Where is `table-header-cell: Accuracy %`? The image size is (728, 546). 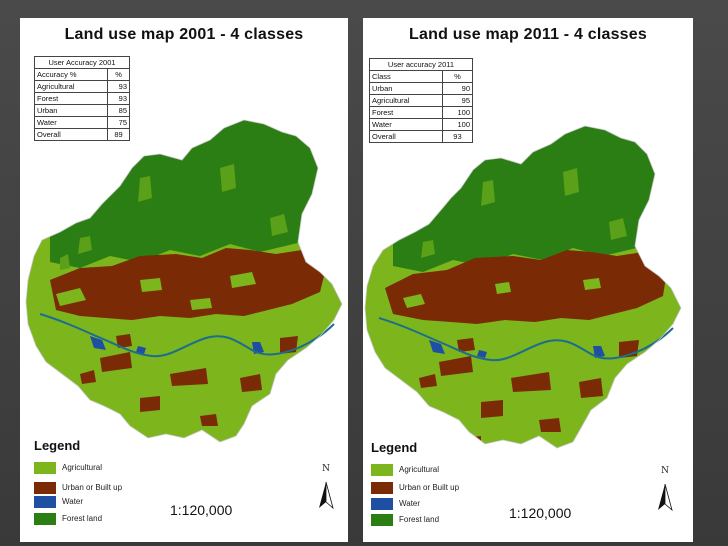
table-header-cell: Accuracy % is located at coordinates (71, 74).